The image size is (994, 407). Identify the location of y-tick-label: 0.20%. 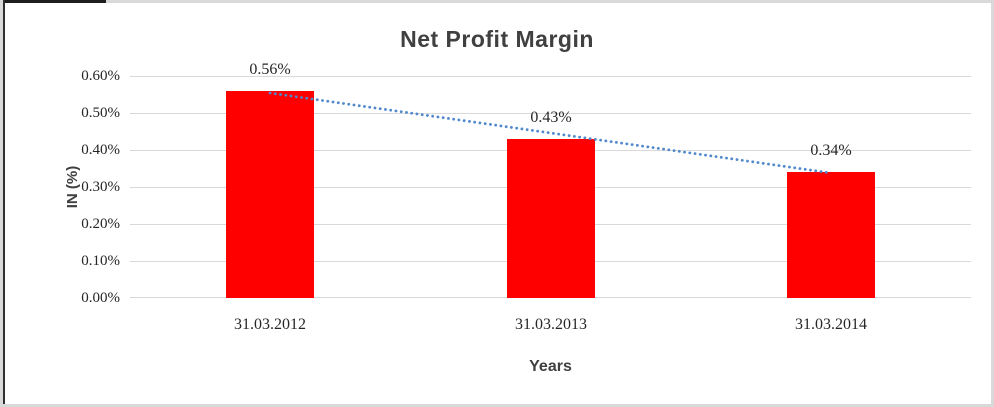
(100, 224).